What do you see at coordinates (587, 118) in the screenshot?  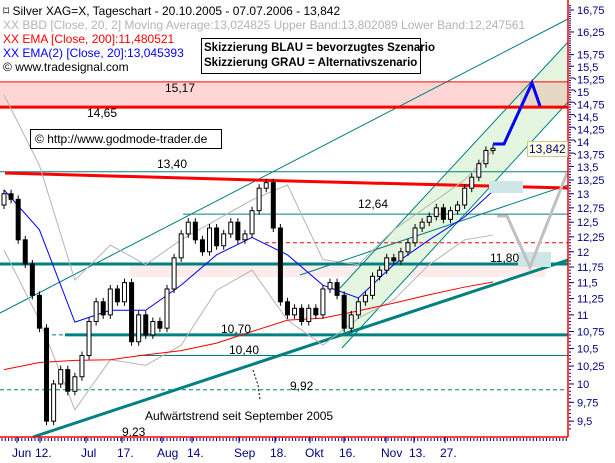 I see `y-tick-label: 14,5` at bounding box center [587, 118].